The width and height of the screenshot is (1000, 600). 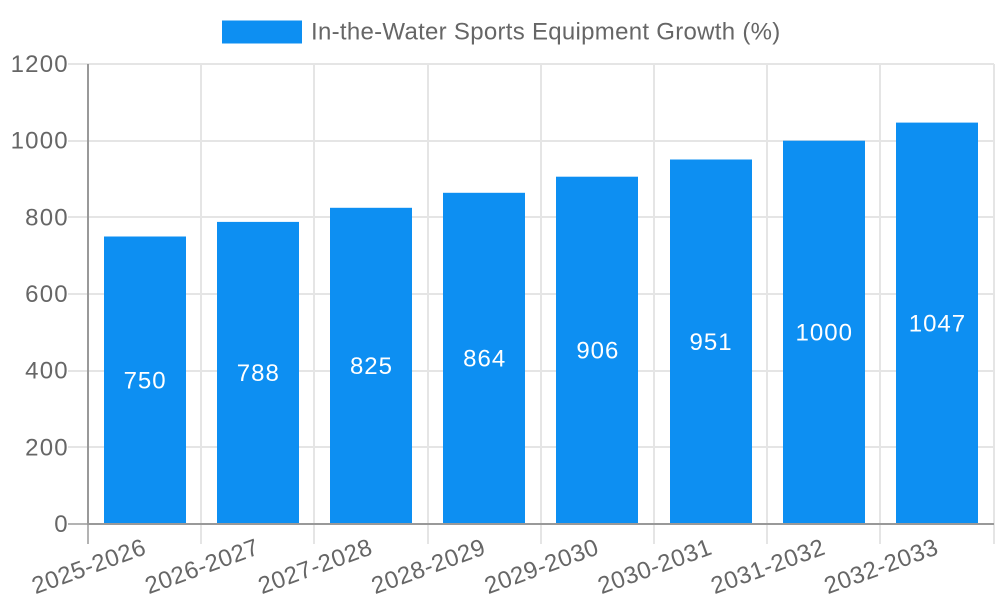 I want to click on svg-text: 750, so click(x=145, y=380).